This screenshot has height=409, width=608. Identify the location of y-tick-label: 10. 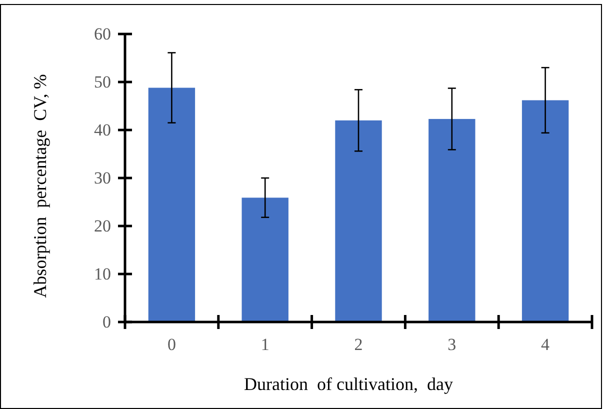
(102, 274).